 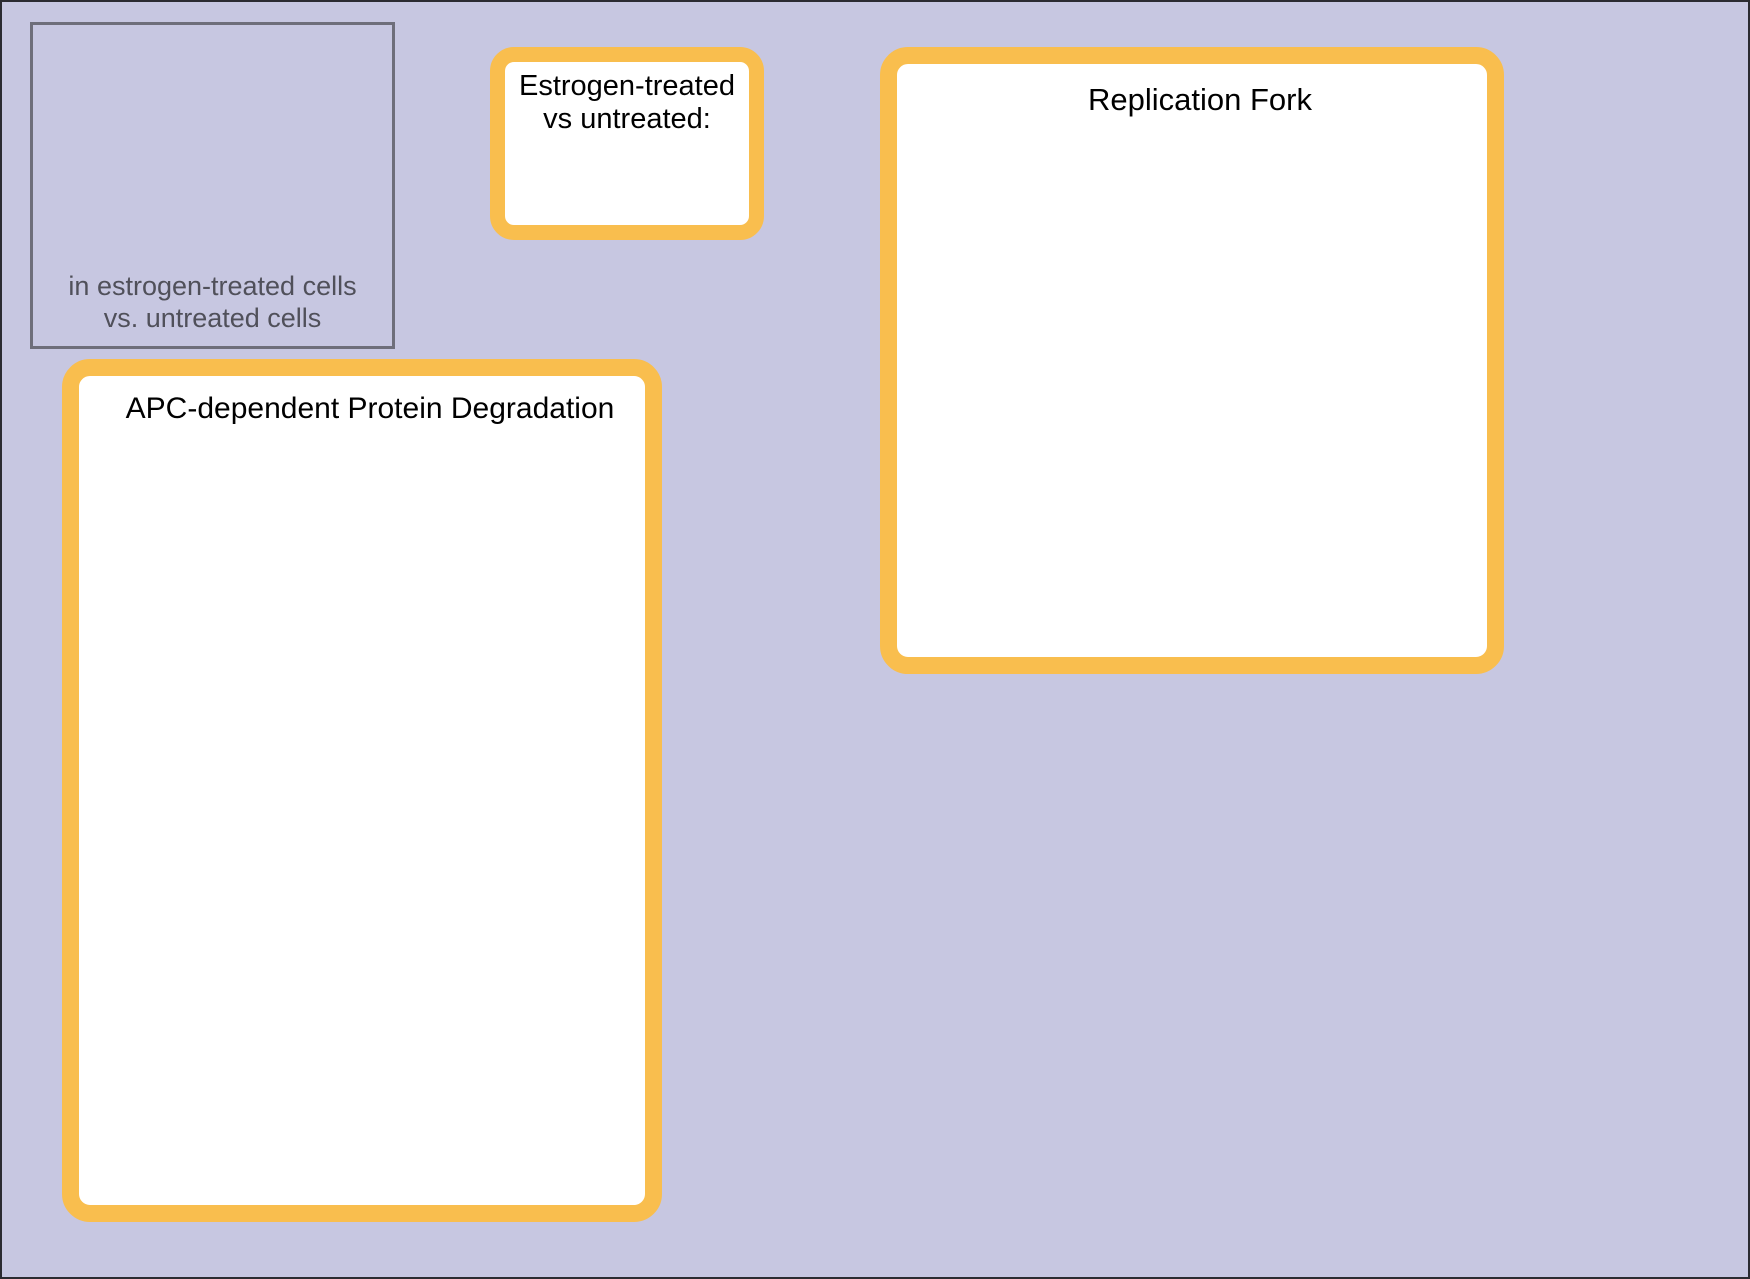 What do you see at coordinates (212, 318) in the screenshot?
I see `gradient-legend-footer-2: vs. untreated cells` at bounding box center [212, 318].